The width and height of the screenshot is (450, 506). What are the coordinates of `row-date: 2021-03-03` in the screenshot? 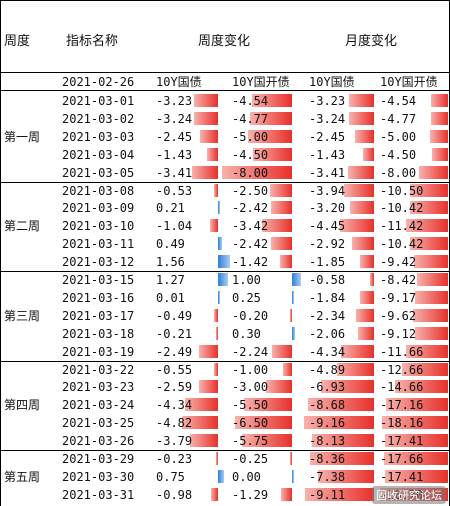 It's located at (98, 136).